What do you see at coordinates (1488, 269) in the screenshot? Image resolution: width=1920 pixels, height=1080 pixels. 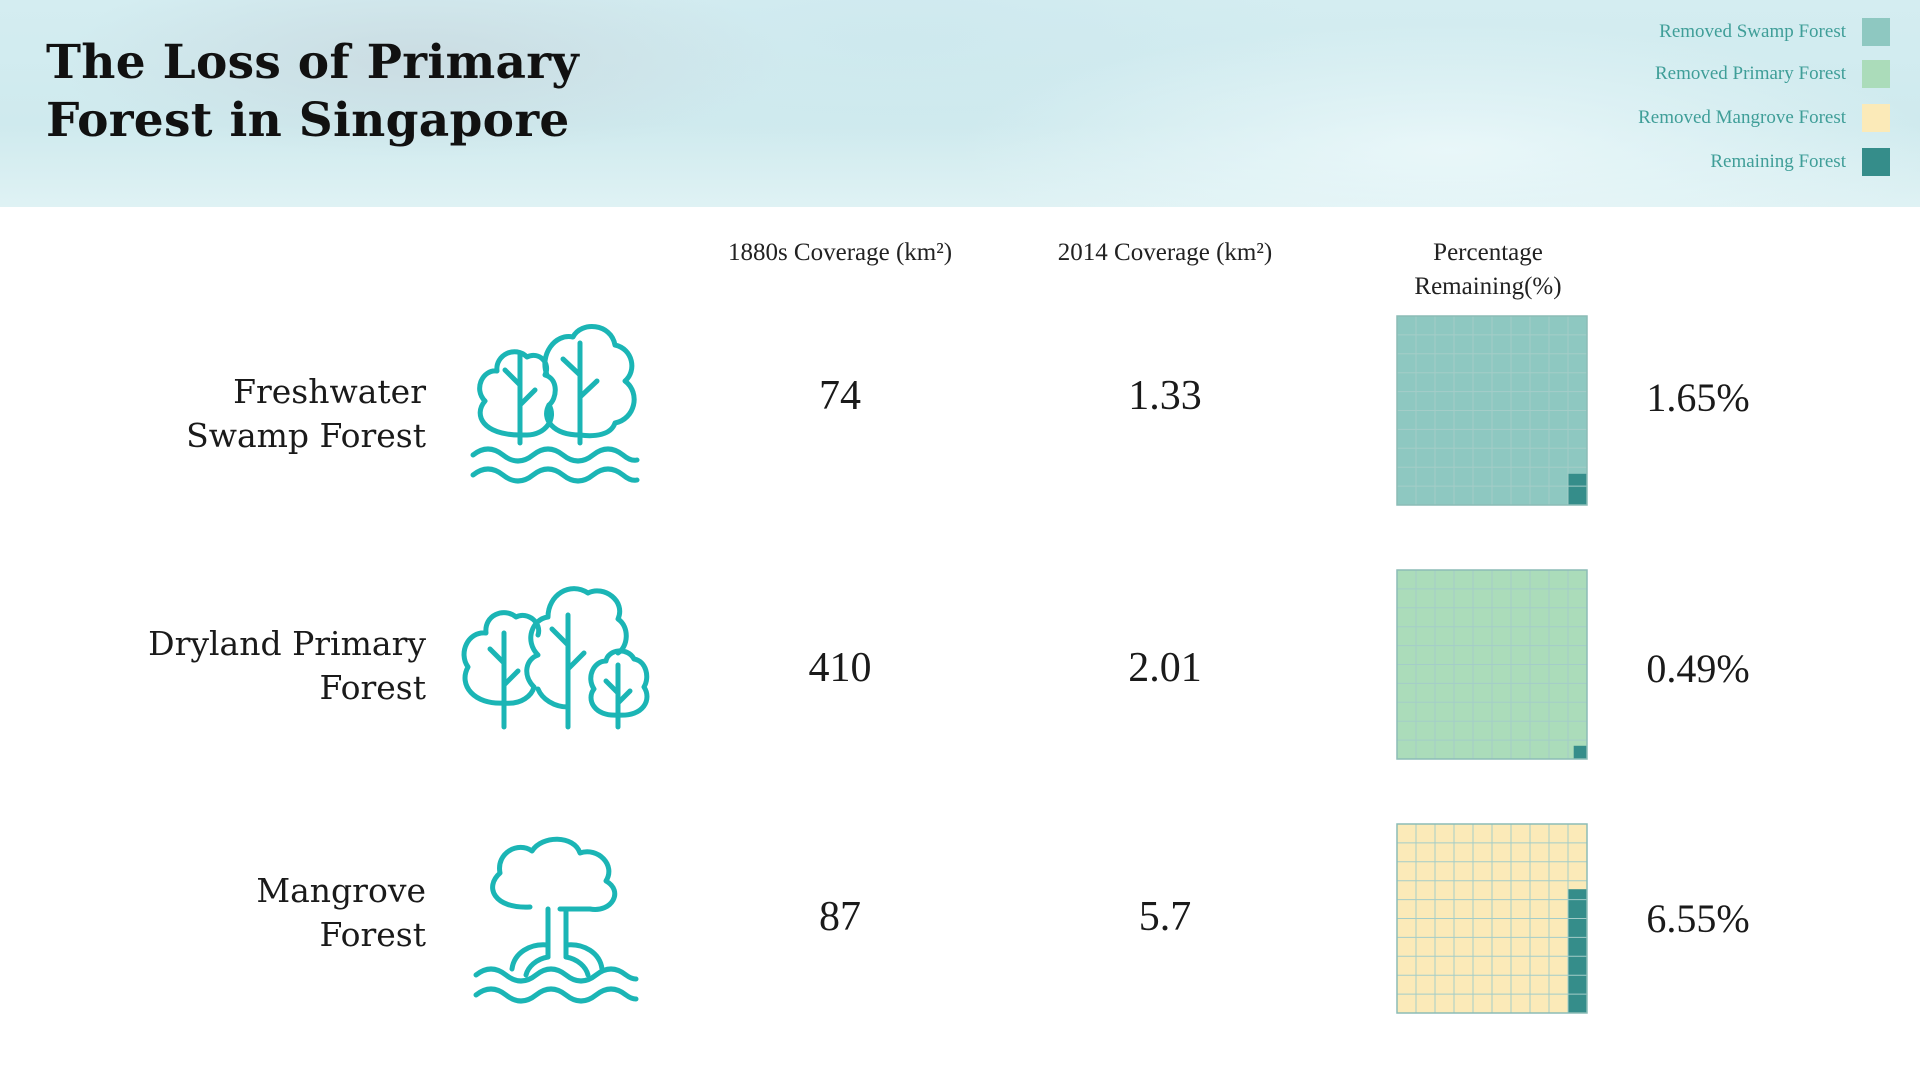 I see `column-header-percentage: Percentage Remaining(%)` at bounding box center [1488, 269].